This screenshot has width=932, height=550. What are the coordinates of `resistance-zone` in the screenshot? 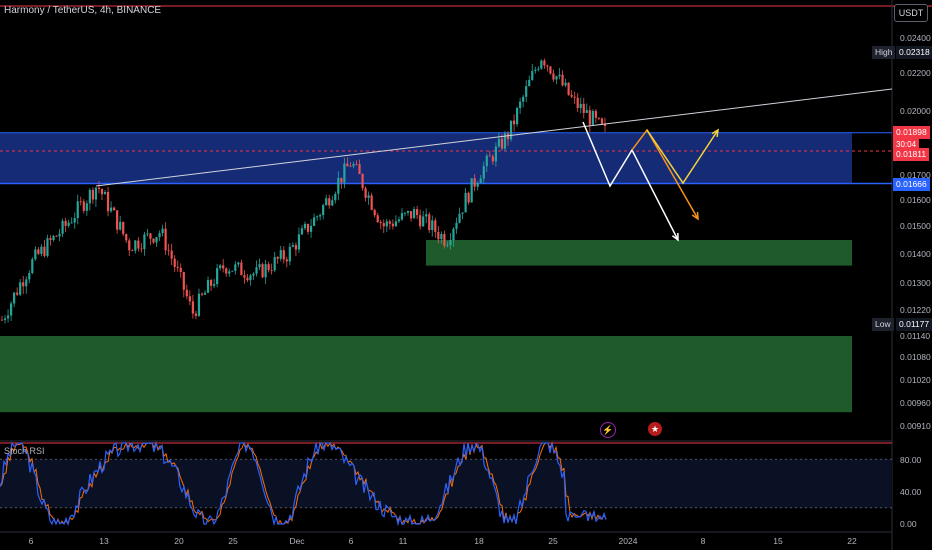 It's located at (426, 158).